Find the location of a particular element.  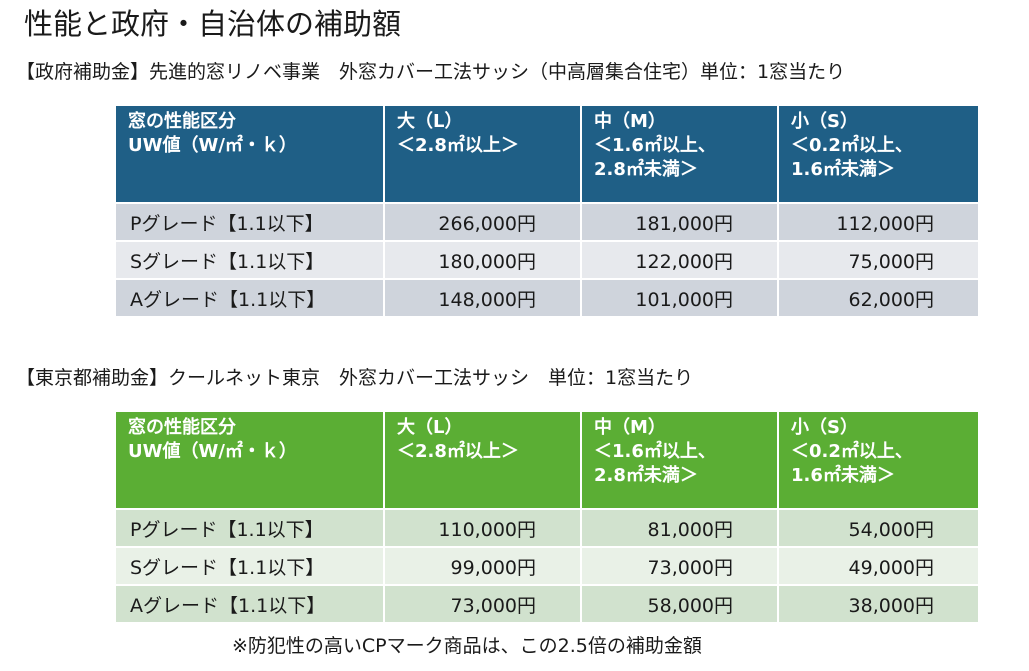

large-amount-cell: 180,000円 is located at coordinates (483, 259).